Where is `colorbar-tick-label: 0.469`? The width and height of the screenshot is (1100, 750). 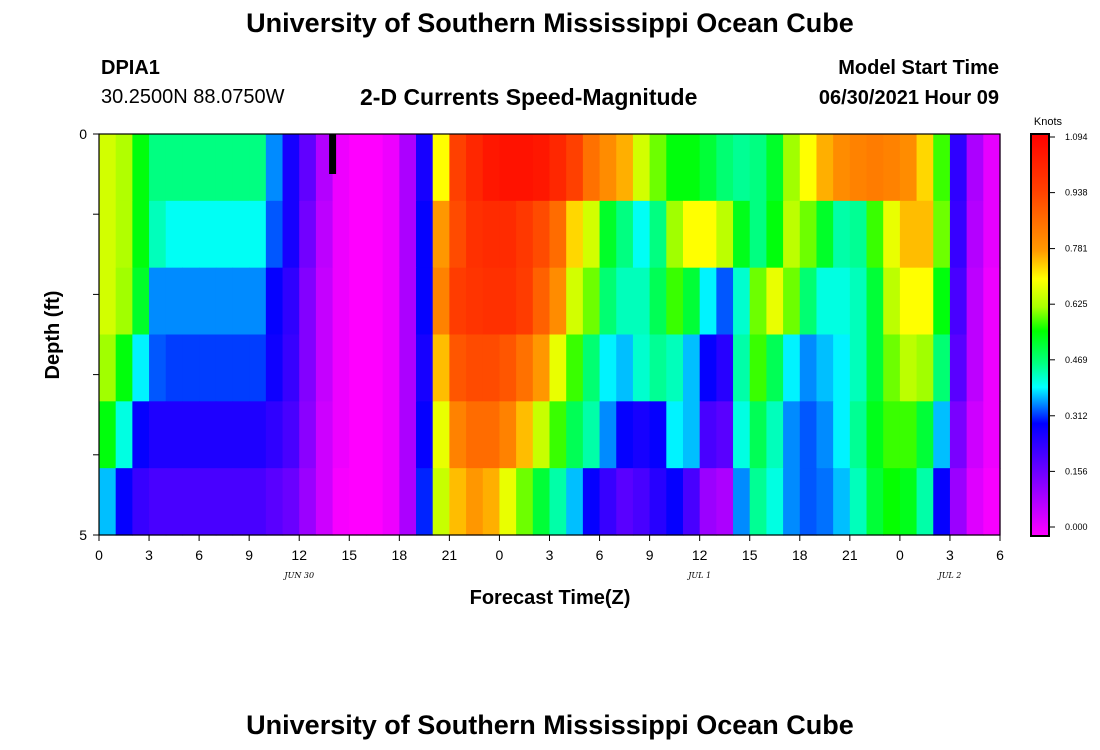
colorbar-tick-label: 0.469 is located at coordinates (1076, 360).